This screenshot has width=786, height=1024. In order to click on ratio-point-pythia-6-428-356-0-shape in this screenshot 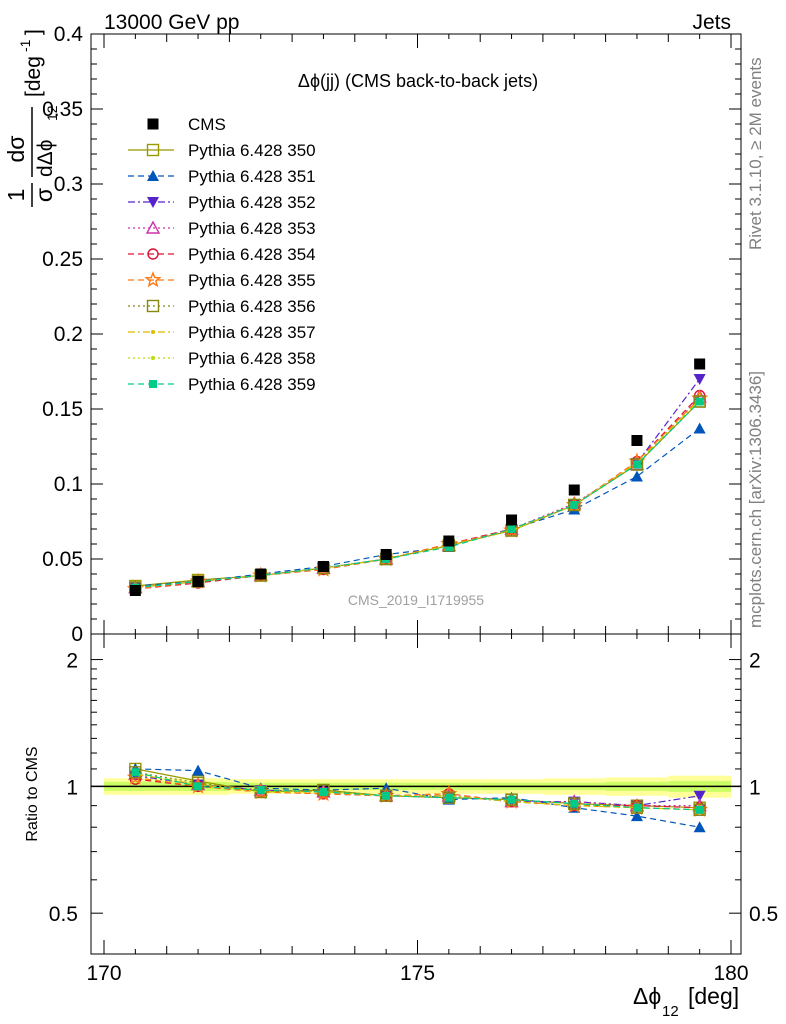, I will do `click(135, 772)`.